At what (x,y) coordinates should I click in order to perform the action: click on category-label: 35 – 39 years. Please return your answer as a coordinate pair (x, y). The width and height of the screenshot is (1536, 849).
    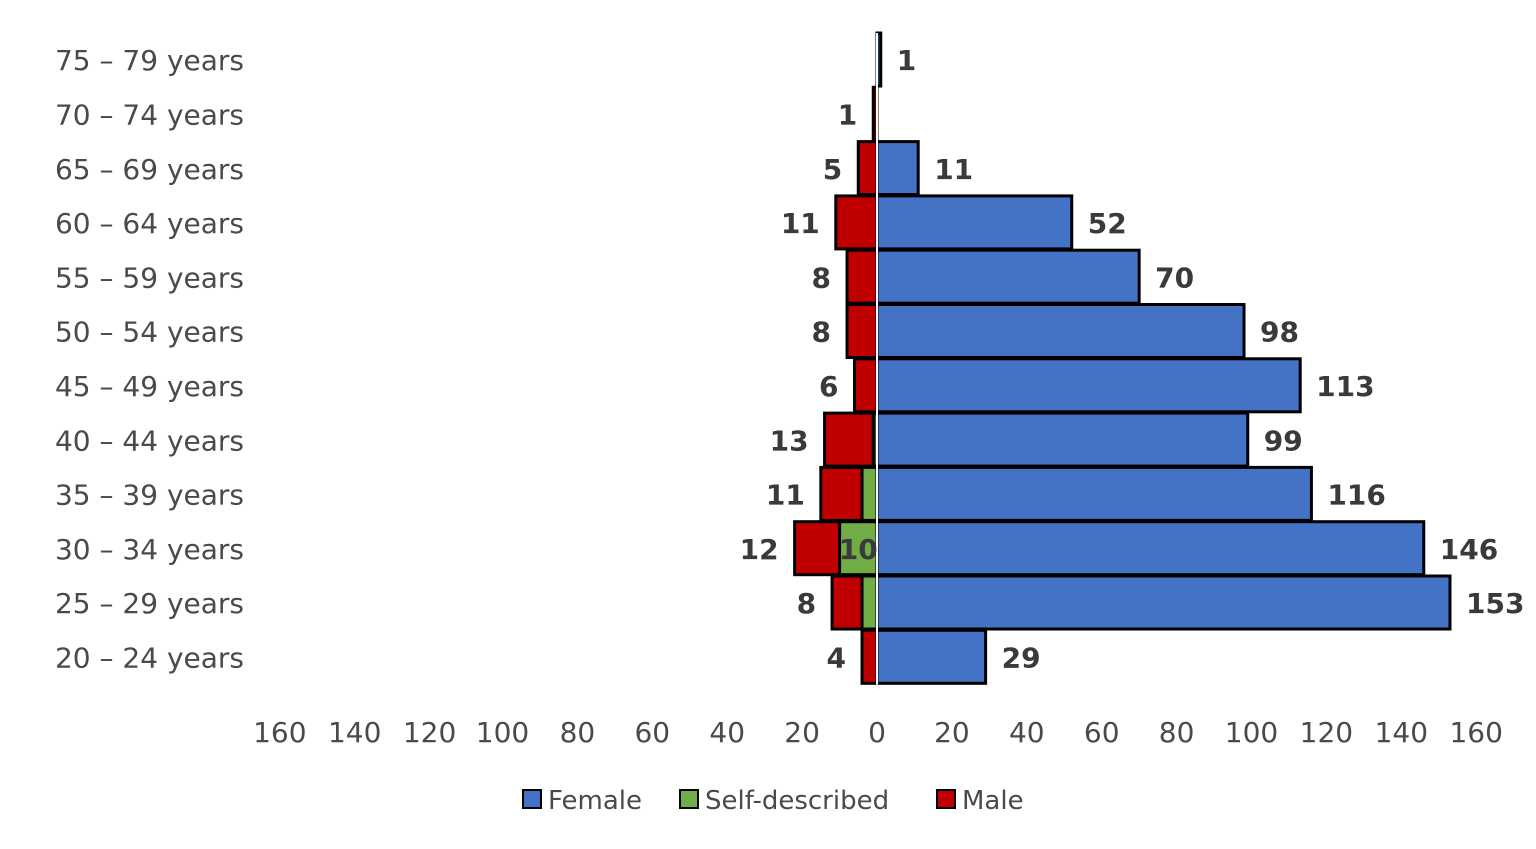
    Looking at the image, I should click on (149, 495).